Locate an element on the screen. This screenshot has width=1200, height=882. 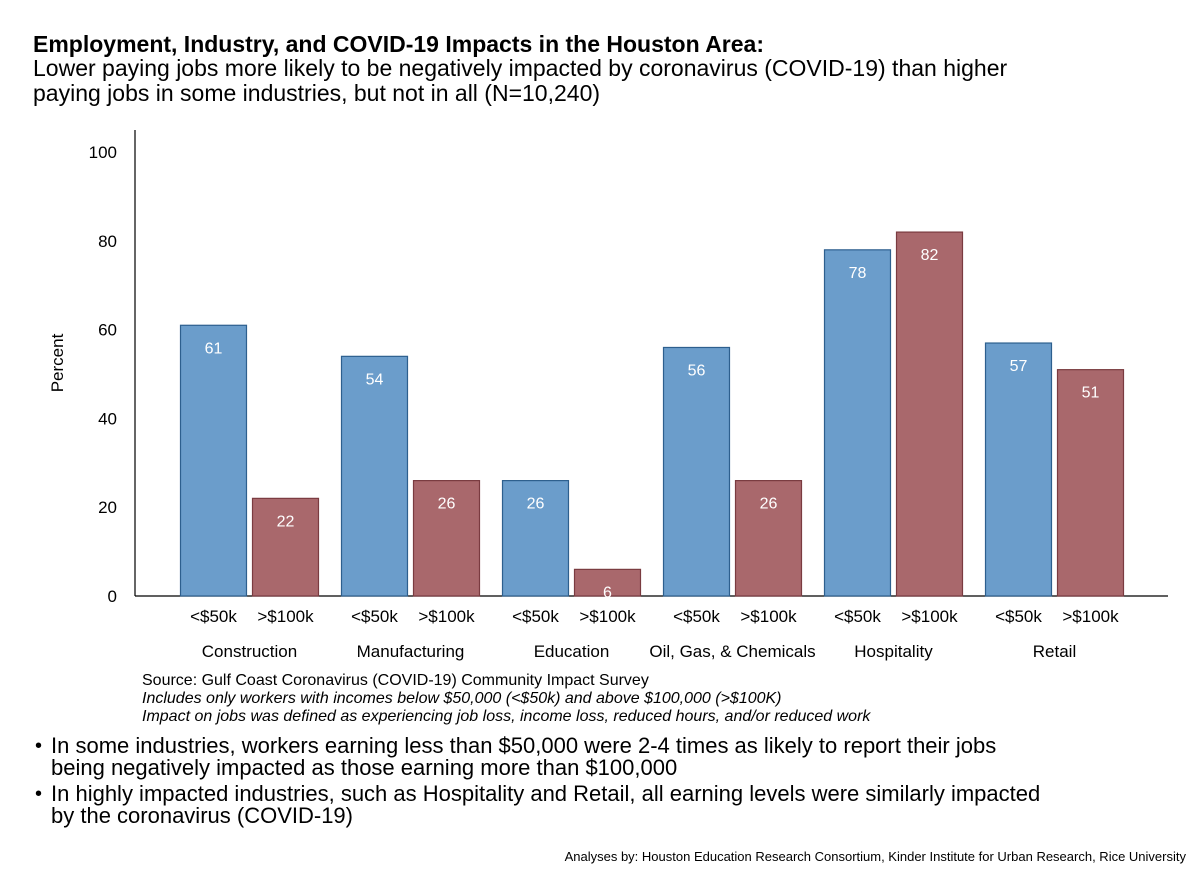
y-tick-label: 80 is located at coordinates (107, 241).